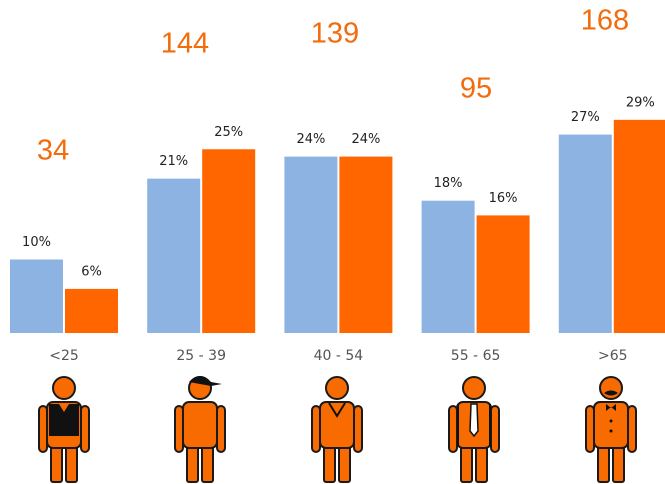 This screenshot has height=484, width=665. Describe the element at coordinates (64, 356) in the screenshot. I see `x-tick-label: <25` at that location.